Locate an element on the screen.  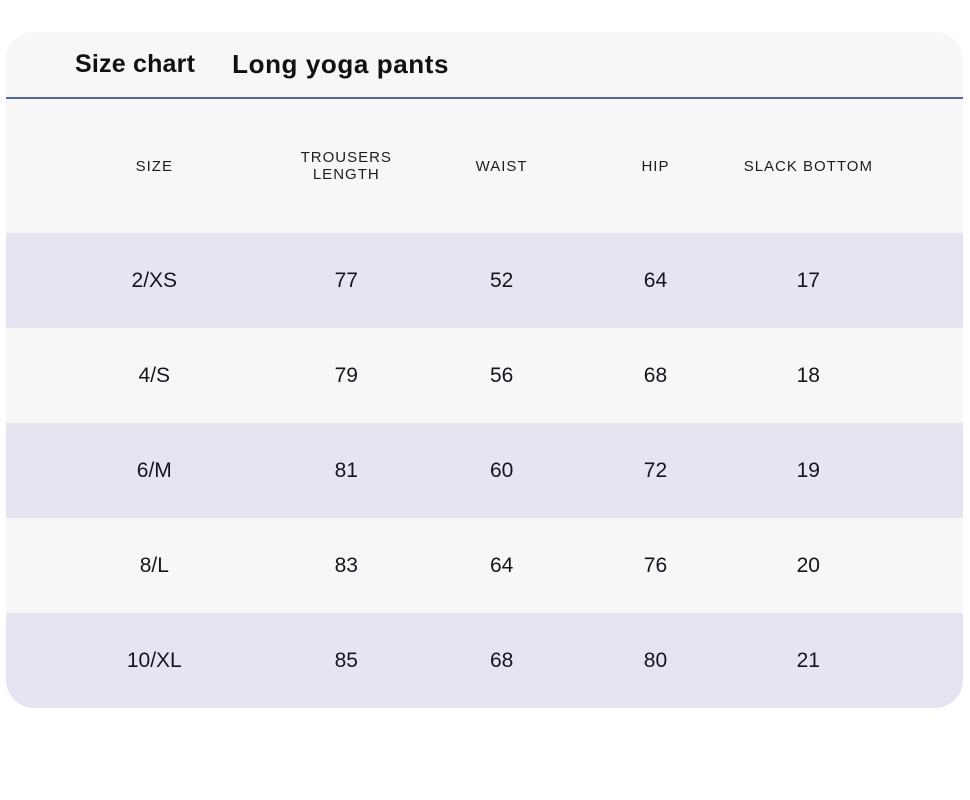
cell-trousers-length: 83 is located at coordinates (346, 565).